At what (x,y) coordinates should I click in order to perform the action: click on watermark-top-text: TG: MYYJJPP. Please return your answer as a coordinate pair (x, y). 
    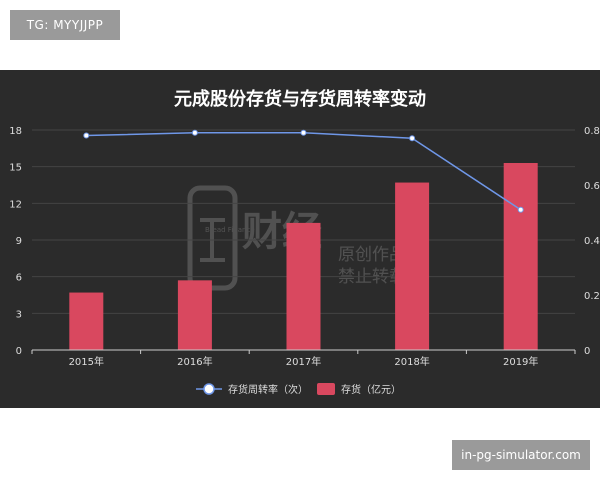
    Looking at the image, I should click on (65, 25).